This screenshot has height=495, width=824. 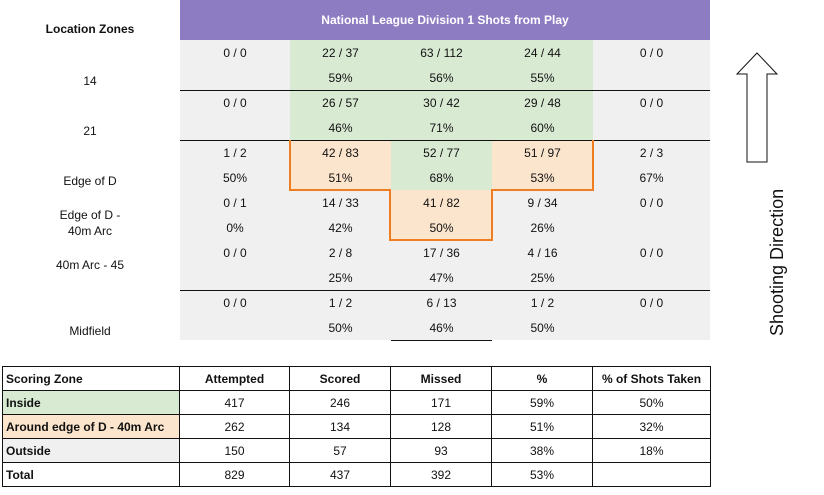 I want to click on missed-value: 171, so click(x=441, y=402).